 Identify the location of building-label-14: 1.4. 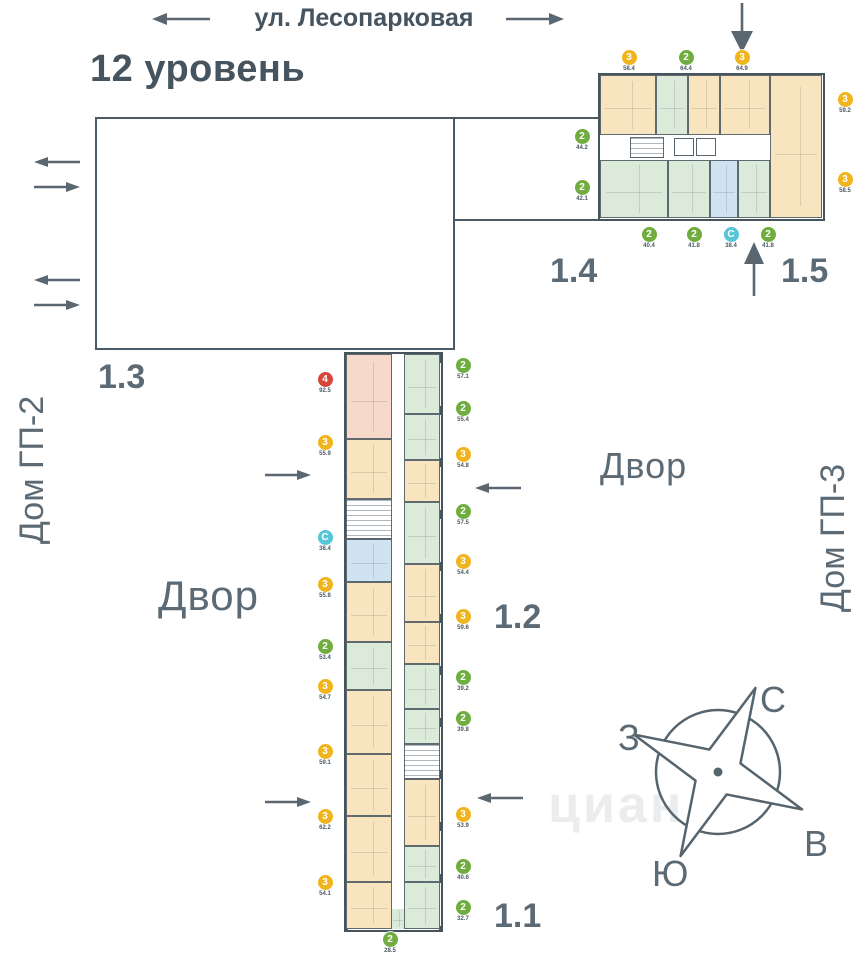
(574, 271).